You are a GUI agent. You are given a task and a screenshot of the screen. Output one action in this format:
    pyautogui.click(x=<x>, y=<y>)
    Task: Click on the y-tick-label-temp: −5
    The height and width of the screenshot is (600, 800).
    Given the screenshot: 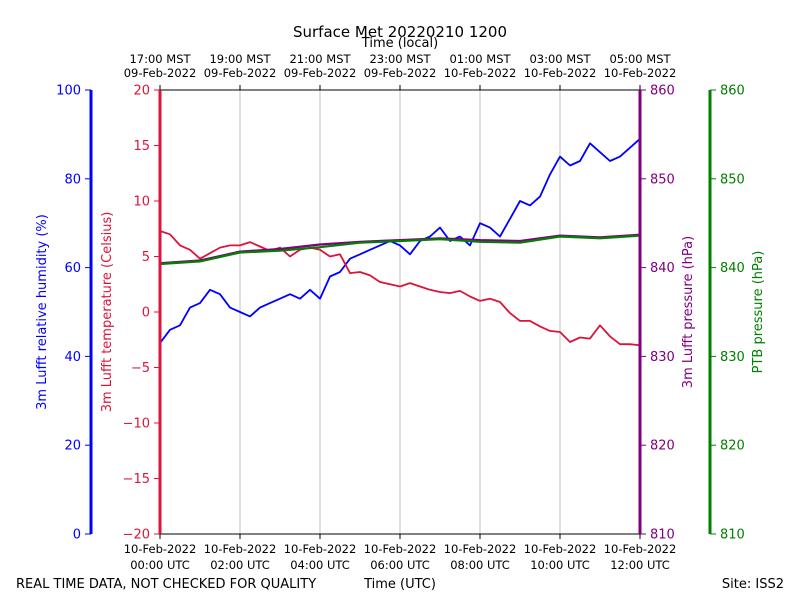 What is the action you would take?
    pyautogui.click(x=140, y=368)
    